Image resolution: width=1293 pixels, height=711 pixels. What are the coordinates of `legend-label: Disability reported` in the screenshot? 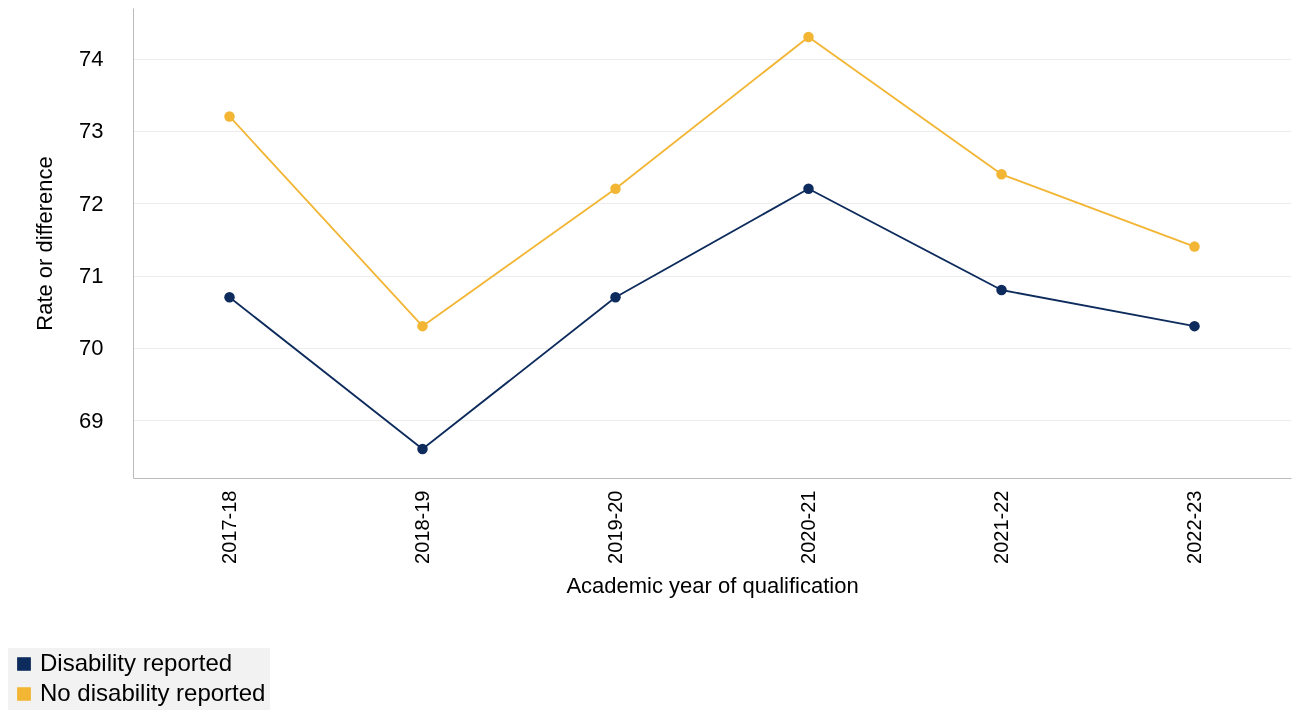 It's located at (136, 662).